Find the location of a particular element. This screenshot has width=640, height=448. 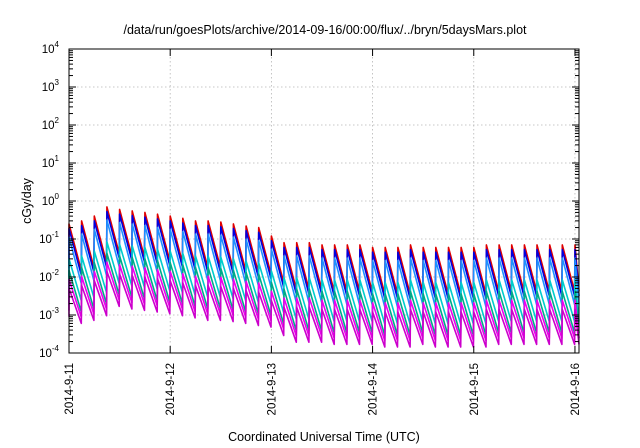

y-tick-label: 10¹ is located at coordinates (51, 162).